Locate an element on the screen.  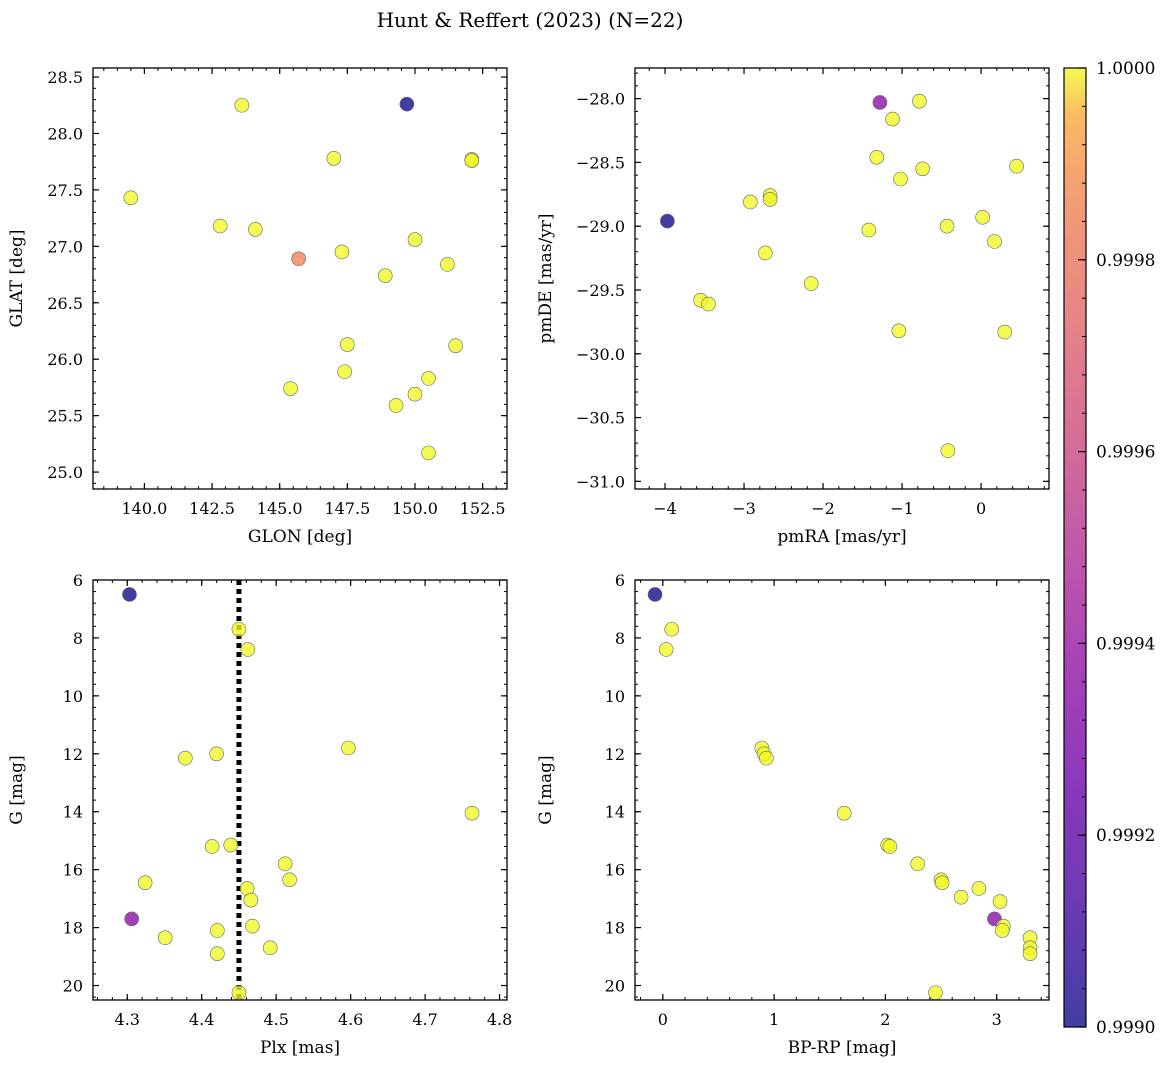
y-tick-label: 26.0 is located at coordinates (65, 359).